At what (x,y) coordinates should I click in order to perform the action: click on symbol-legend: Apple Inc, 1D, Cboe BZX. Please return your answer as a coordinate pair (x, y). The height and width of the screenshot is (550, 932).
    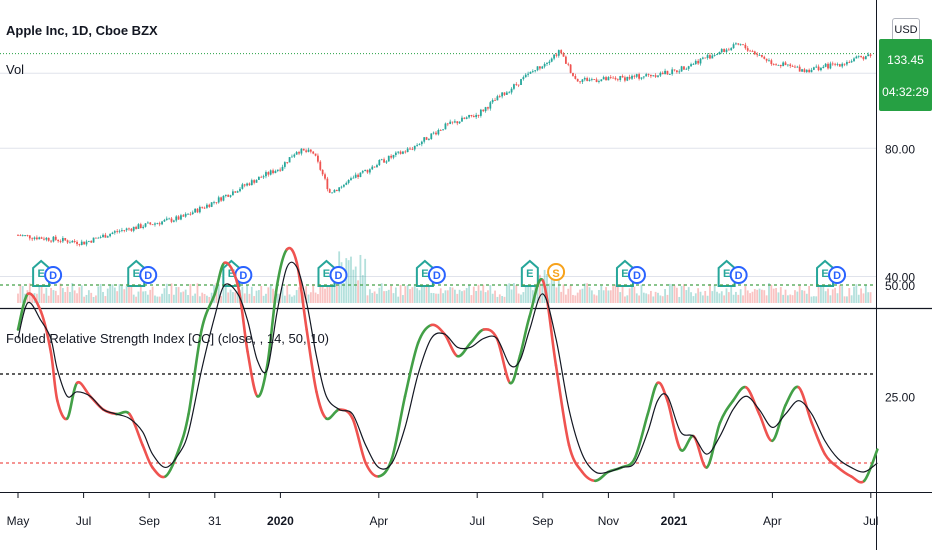
    Looking at the image, I should click on (82, 30).